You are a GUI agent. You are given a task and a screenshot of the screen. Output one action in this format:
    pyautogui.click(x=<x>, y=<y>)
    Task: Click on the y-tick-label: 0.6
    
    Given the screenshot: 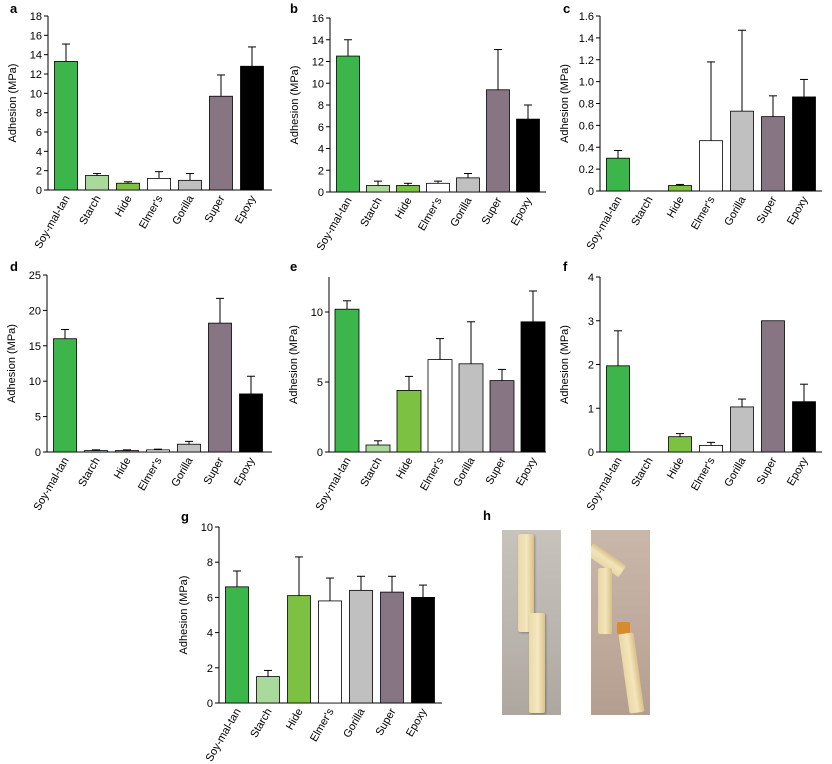 What is the action you would take?
    pyautogui.click(x=586, y=126)
    